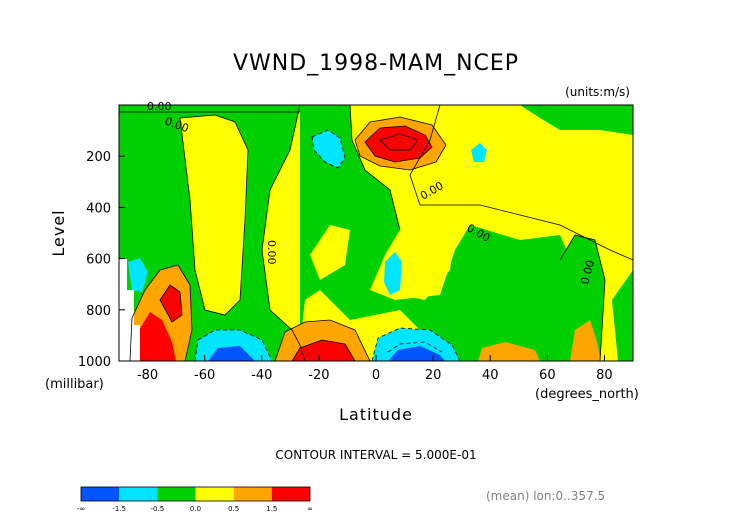  What do you see at coordinates (195, 509) in the screenshot?
I see `colorbar-tick-label: 0.0` at bounding box center [195, 509].